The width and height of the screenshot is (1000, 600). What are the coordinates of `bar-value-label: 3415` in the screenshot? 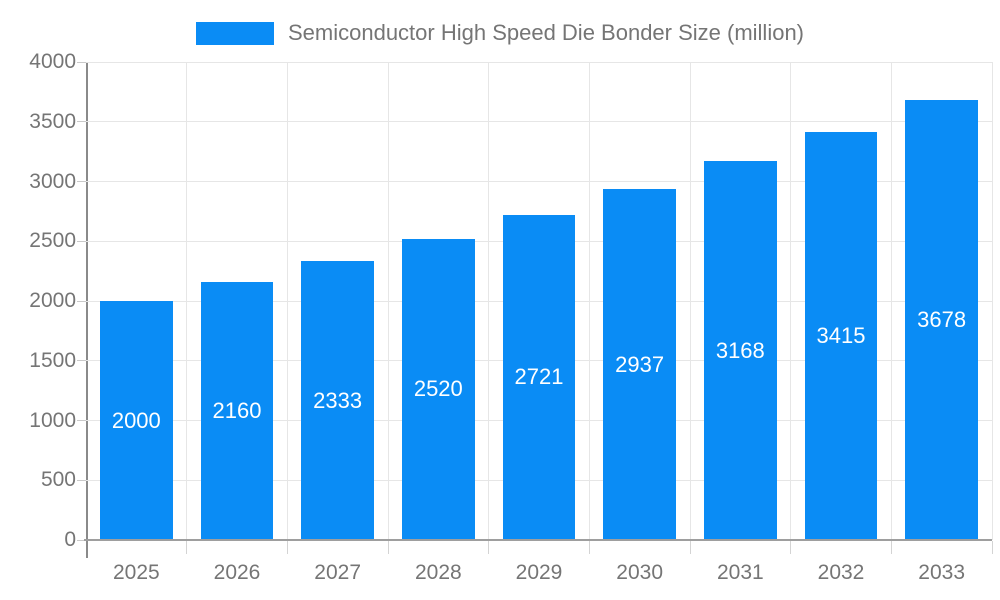 It's located at (841, 335).